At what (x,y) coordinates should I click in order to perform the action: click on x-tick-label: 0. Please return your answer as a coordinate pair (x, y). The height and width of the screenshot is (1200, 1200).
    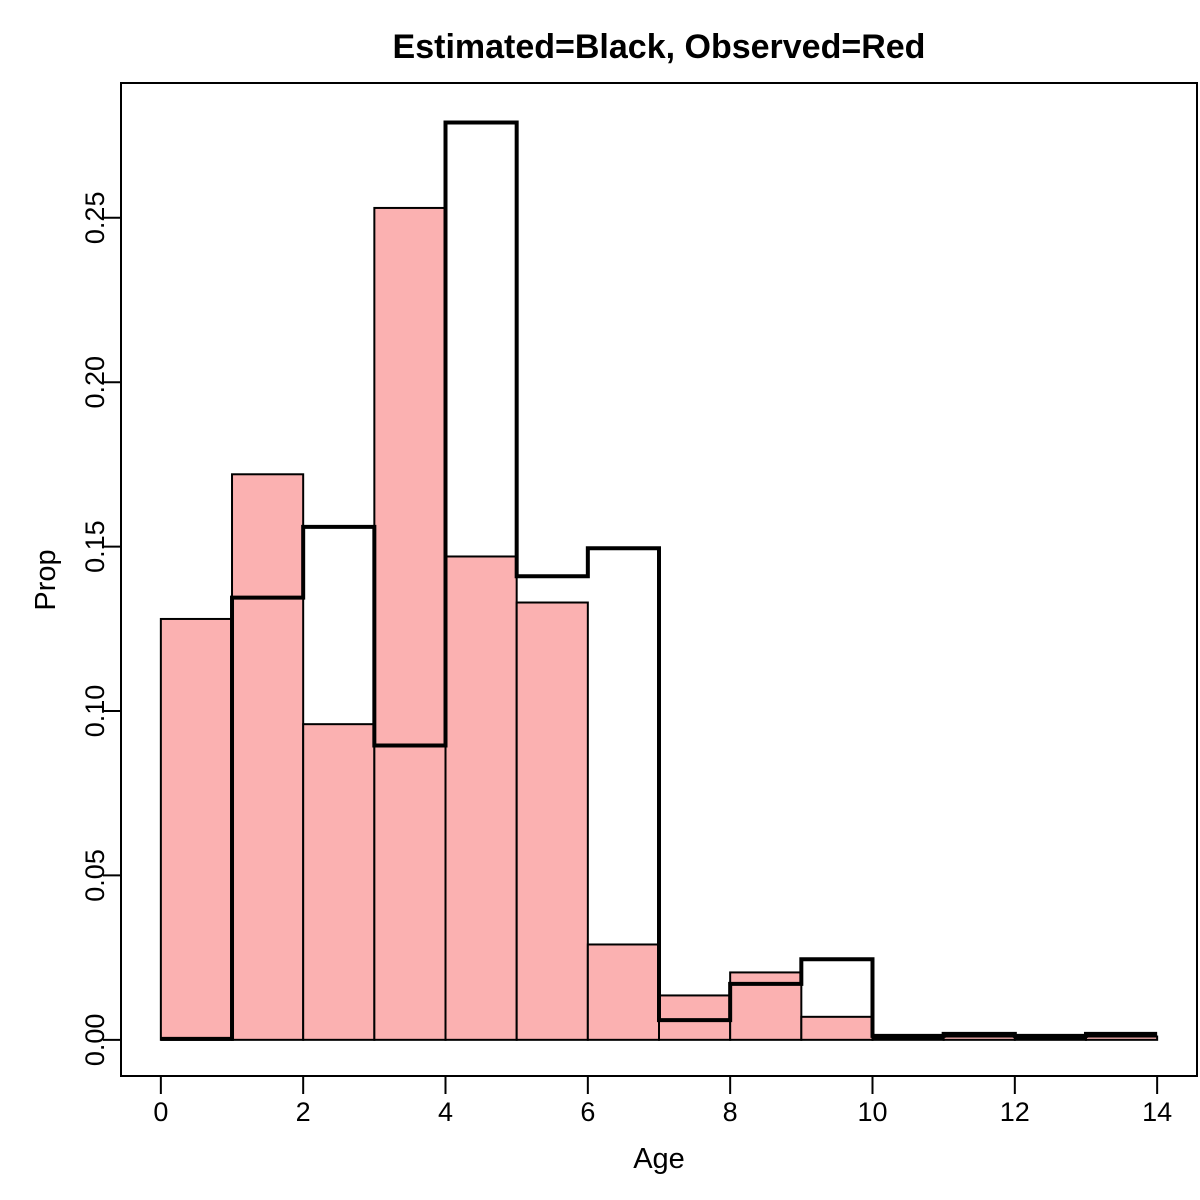
    Looking at the image, I should click on (160, 1112).